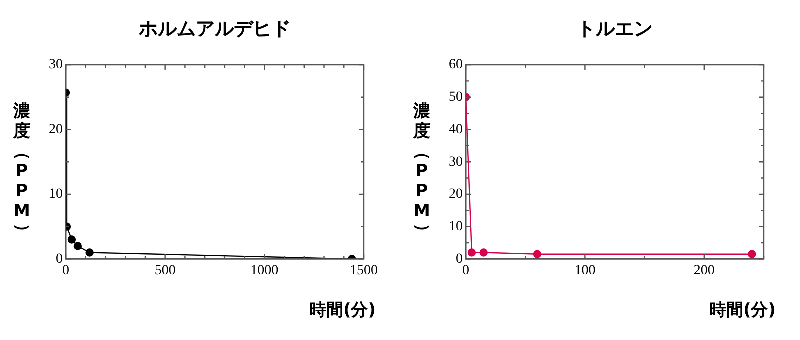 The width and height of the screenshot is (800, 340). Describe the element at coordinates (456, 98) in the screenshot. I see `y-tick-label: 50` at that location.